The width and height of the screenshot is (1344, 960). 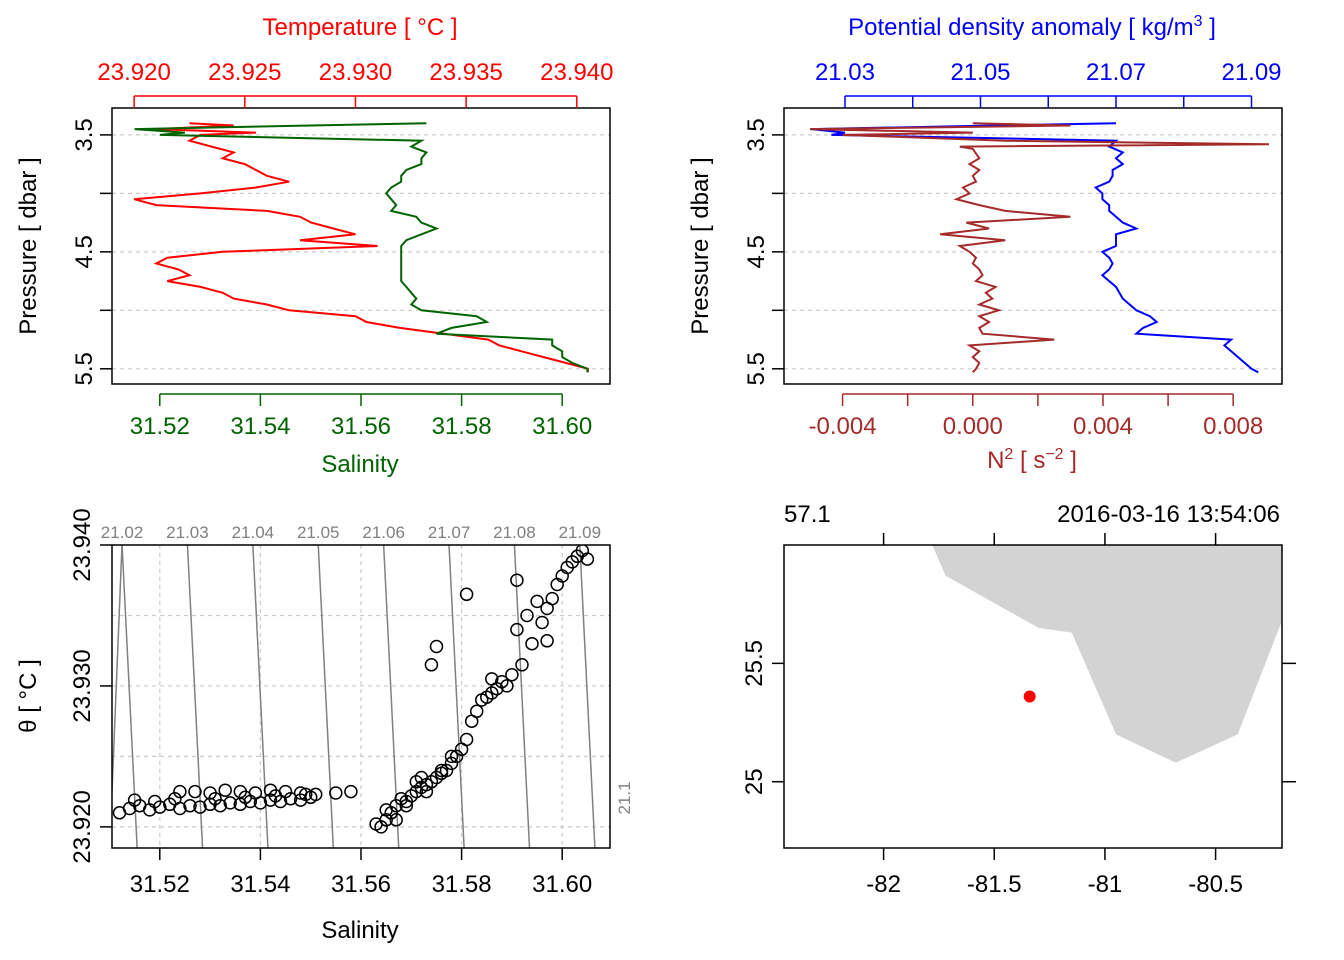 What do you see at coordinates (576, 72) in the screenshot?
I see `top-axis-tick-label: 23.940` at bounding box center [576, 72].